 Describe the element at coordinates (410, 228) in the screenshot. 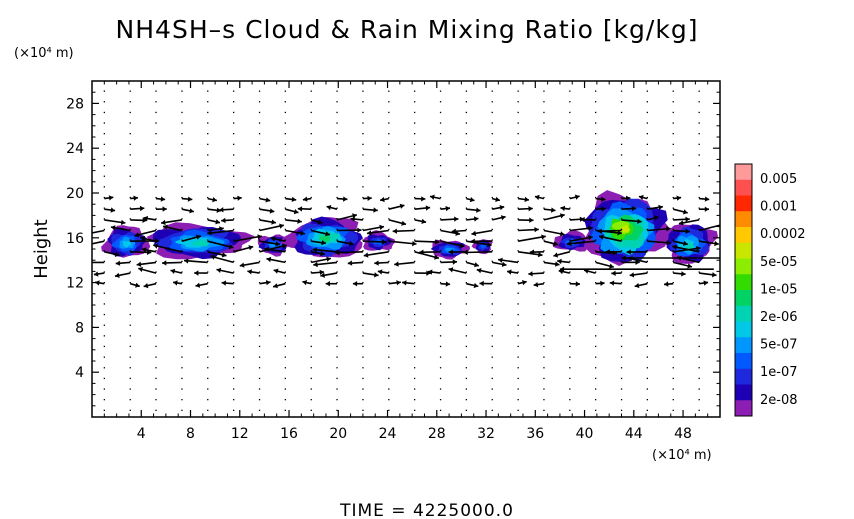

I see `cloud-field` at that location.